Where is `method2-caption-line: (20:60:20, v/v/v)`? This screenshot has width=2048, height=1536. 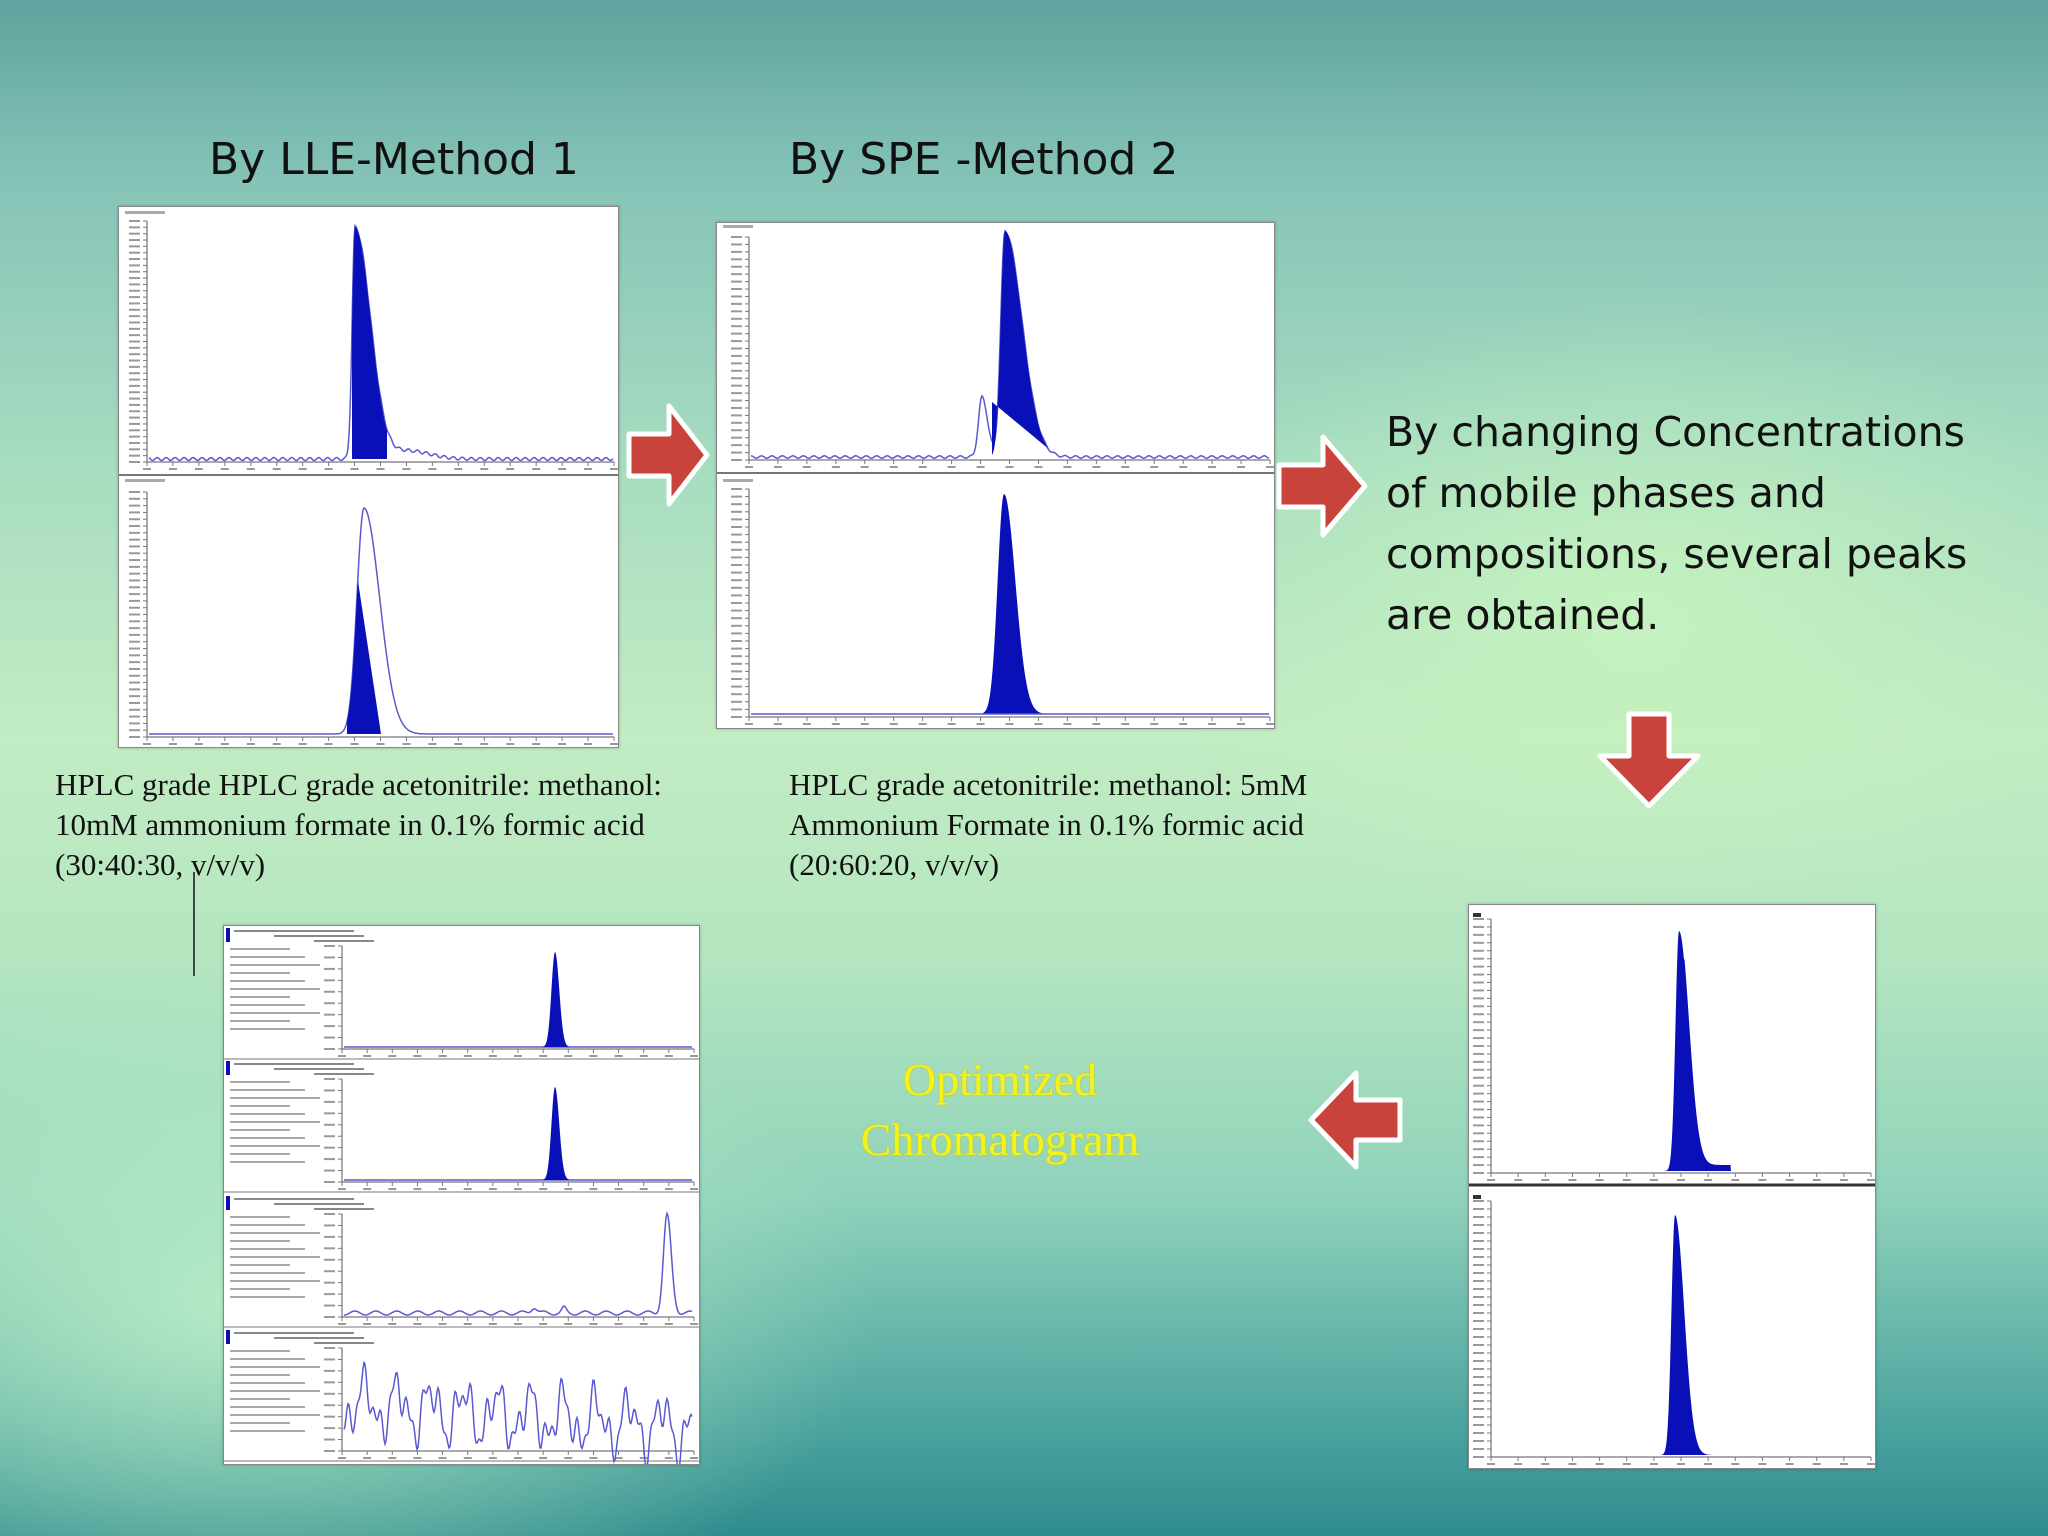
method2-caption-line: (20:60:20, v/v/v) is located at coordinates (894, 864).